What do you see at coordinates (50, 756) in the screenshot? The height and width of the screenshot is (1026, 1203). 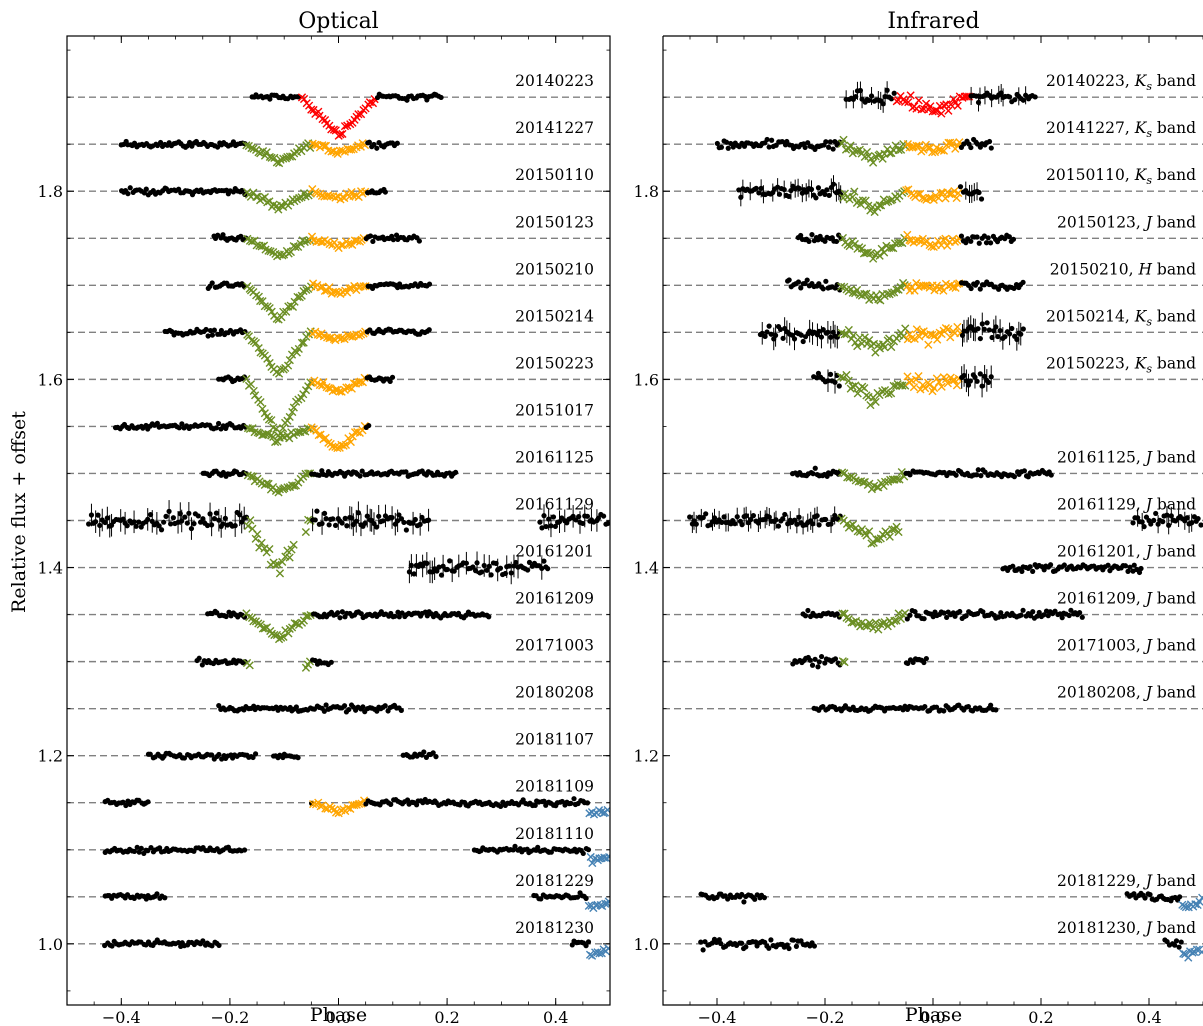 I see `y-tick-label: 1.2` at bounding box center [50, 756].